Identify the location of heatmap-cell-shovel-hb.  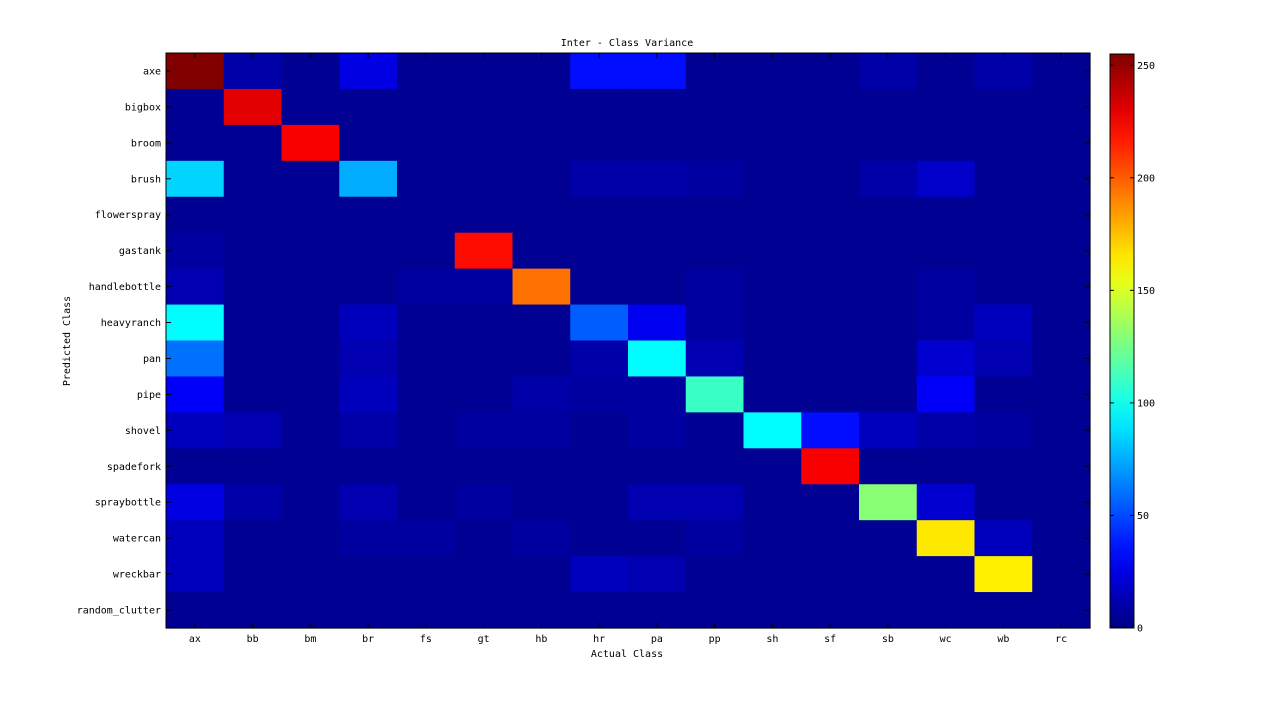
(541, 430).